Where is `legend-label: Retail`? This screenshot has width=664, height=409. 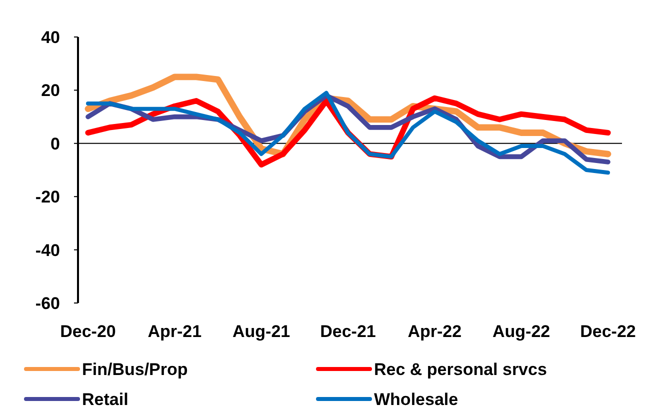 legend-label: Retail is located at coordinates (105, 399).